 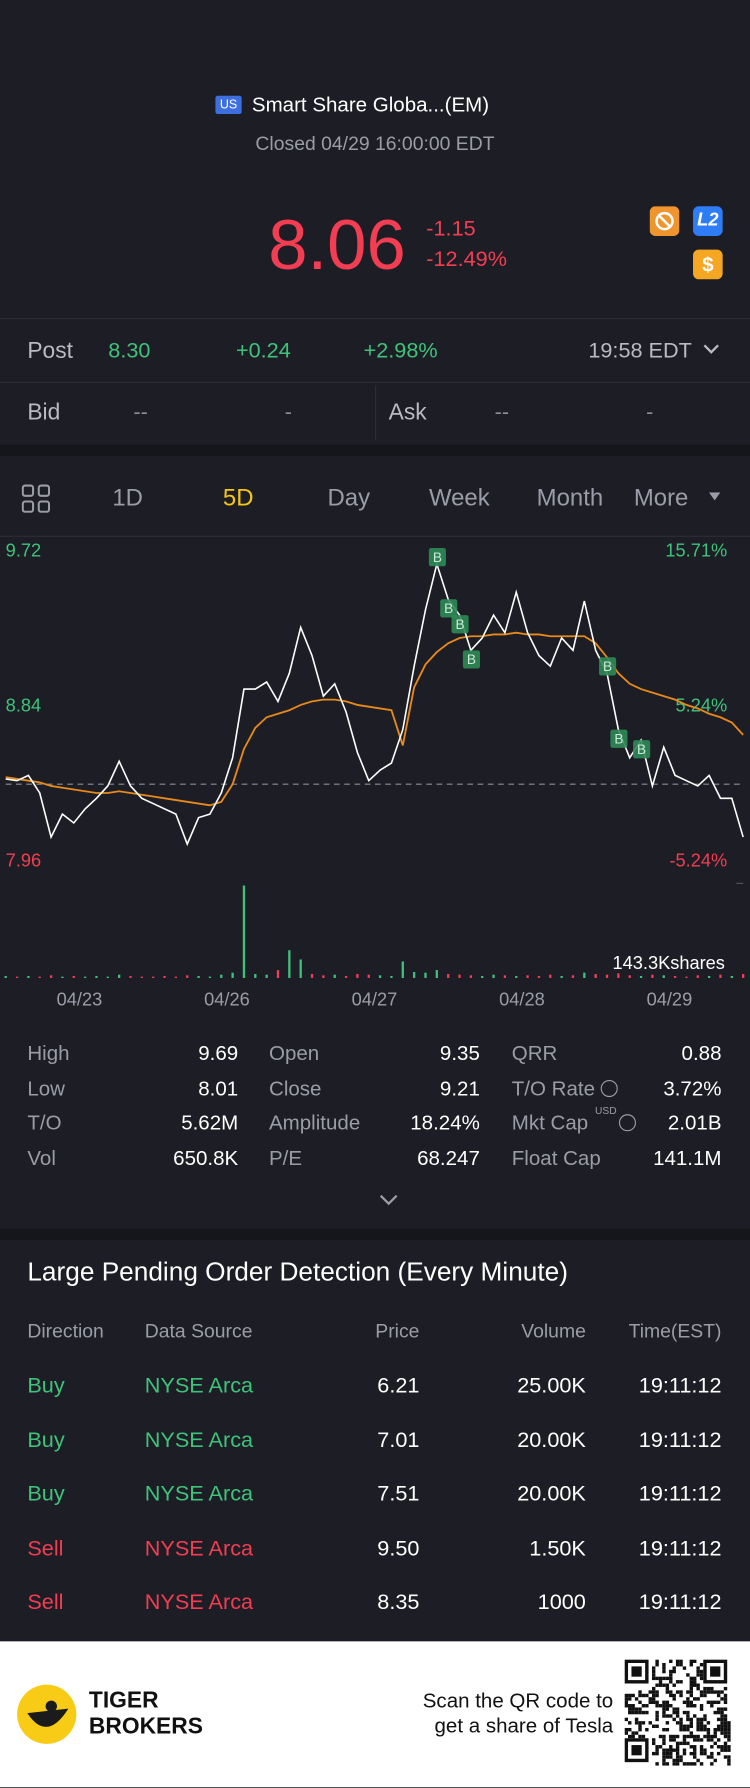 I want to click on layout-icon, so click(x=36, y=498).